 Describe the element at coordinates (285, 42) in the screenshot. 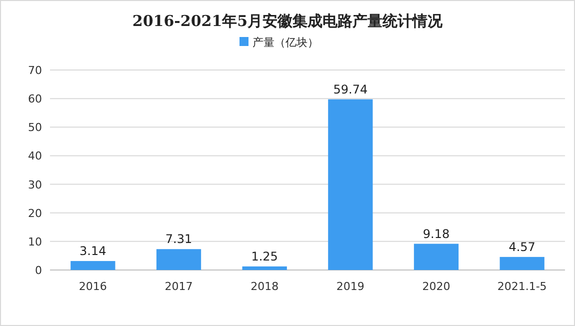

I see `legend-label: 产量（亿块）` at that location.